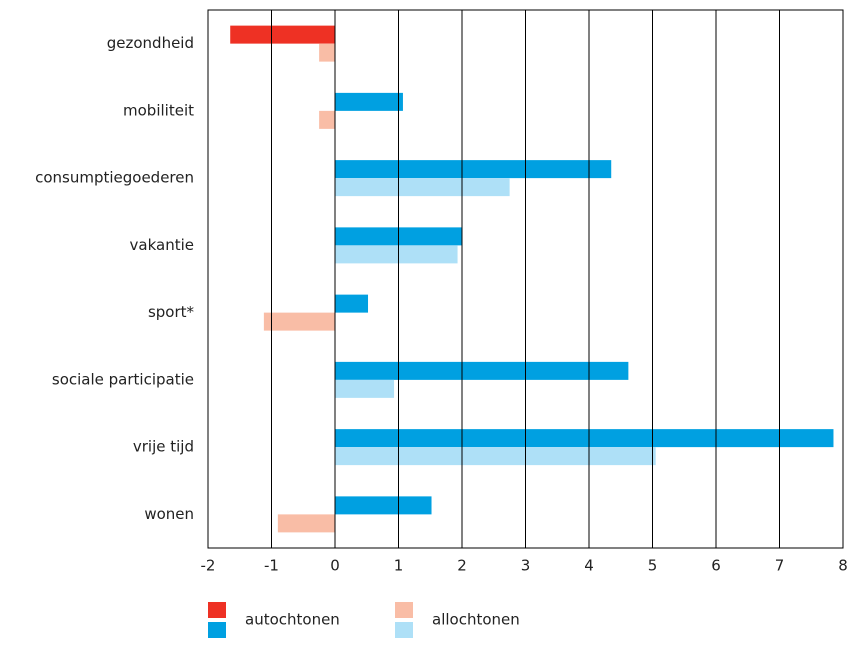 The image size is (848, 649). Describe the element at coordinates (462, 566) in the screenshot. I see `x-tick-label: 2` at that location.